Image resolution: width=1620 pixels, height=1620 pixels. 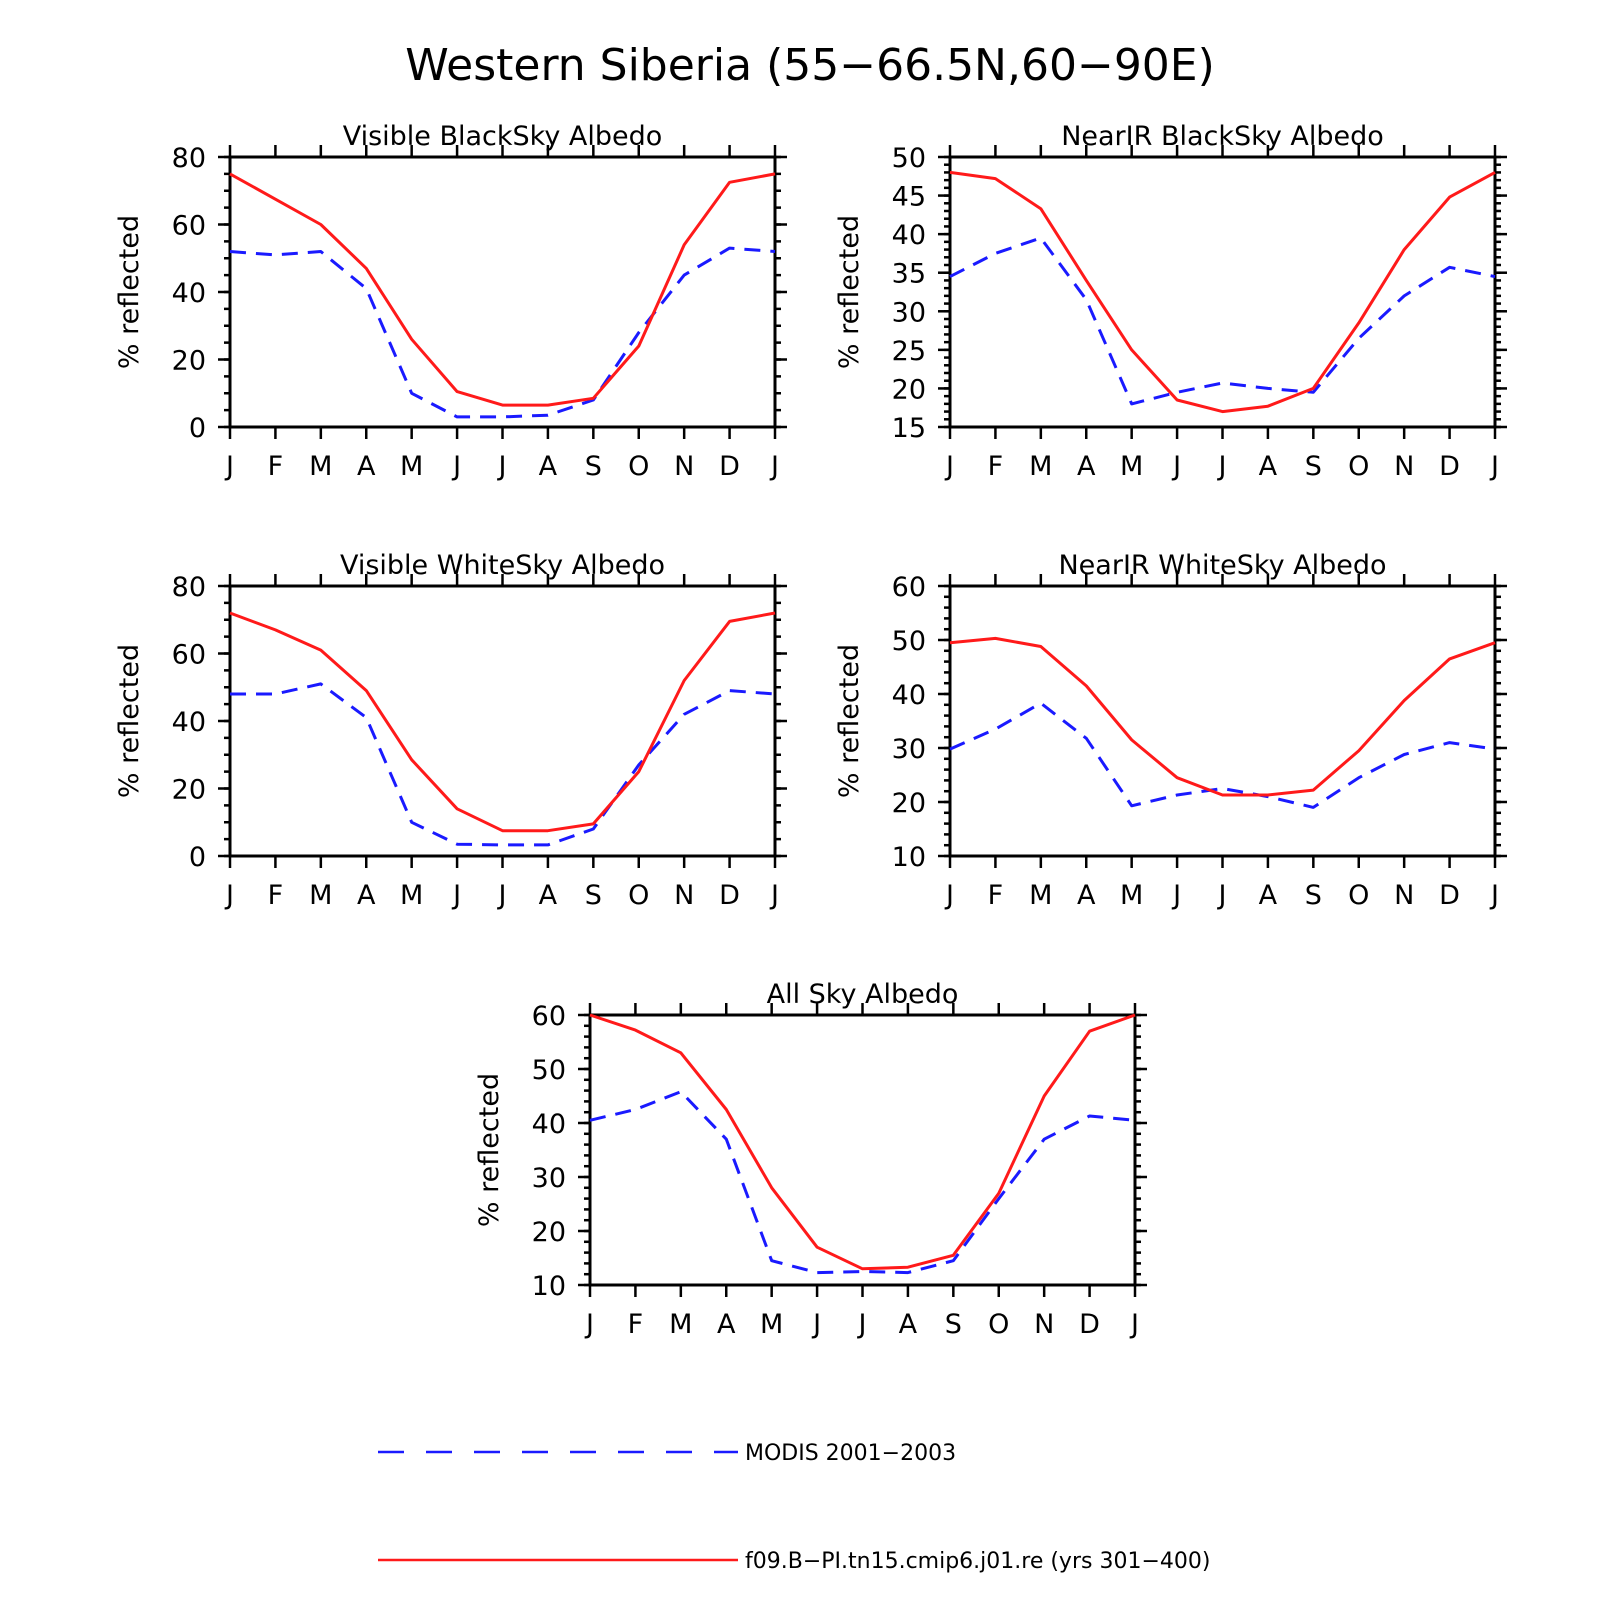 What do you see at coordinates (909, 857) in the screenshot?
I see `y-tick-label: 10` at bounding box center [909, 857].